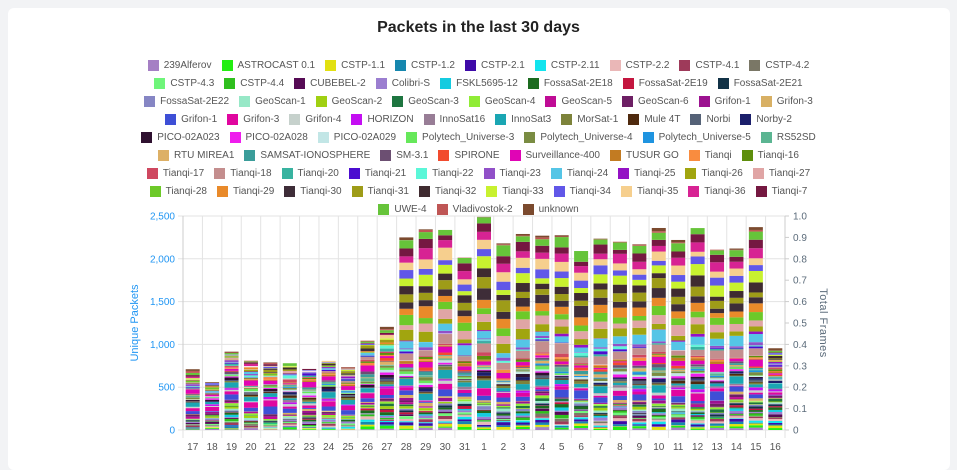  Describe the element at coordinates (465, 447) in the screenshot. I see `x-tick-label: 31` at that location.